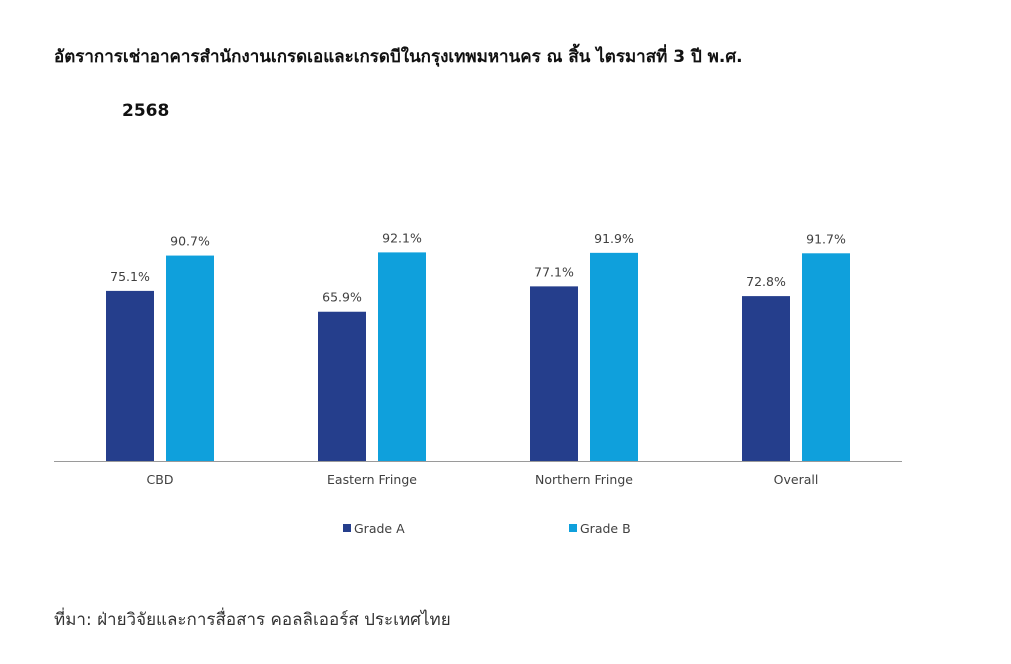 The image size is (1011, 664). What do you see at coordinates (766, 281) in the screenshot?
I see `data-label-grade-a-3: 72.8%` at bounding box center [766, 281].